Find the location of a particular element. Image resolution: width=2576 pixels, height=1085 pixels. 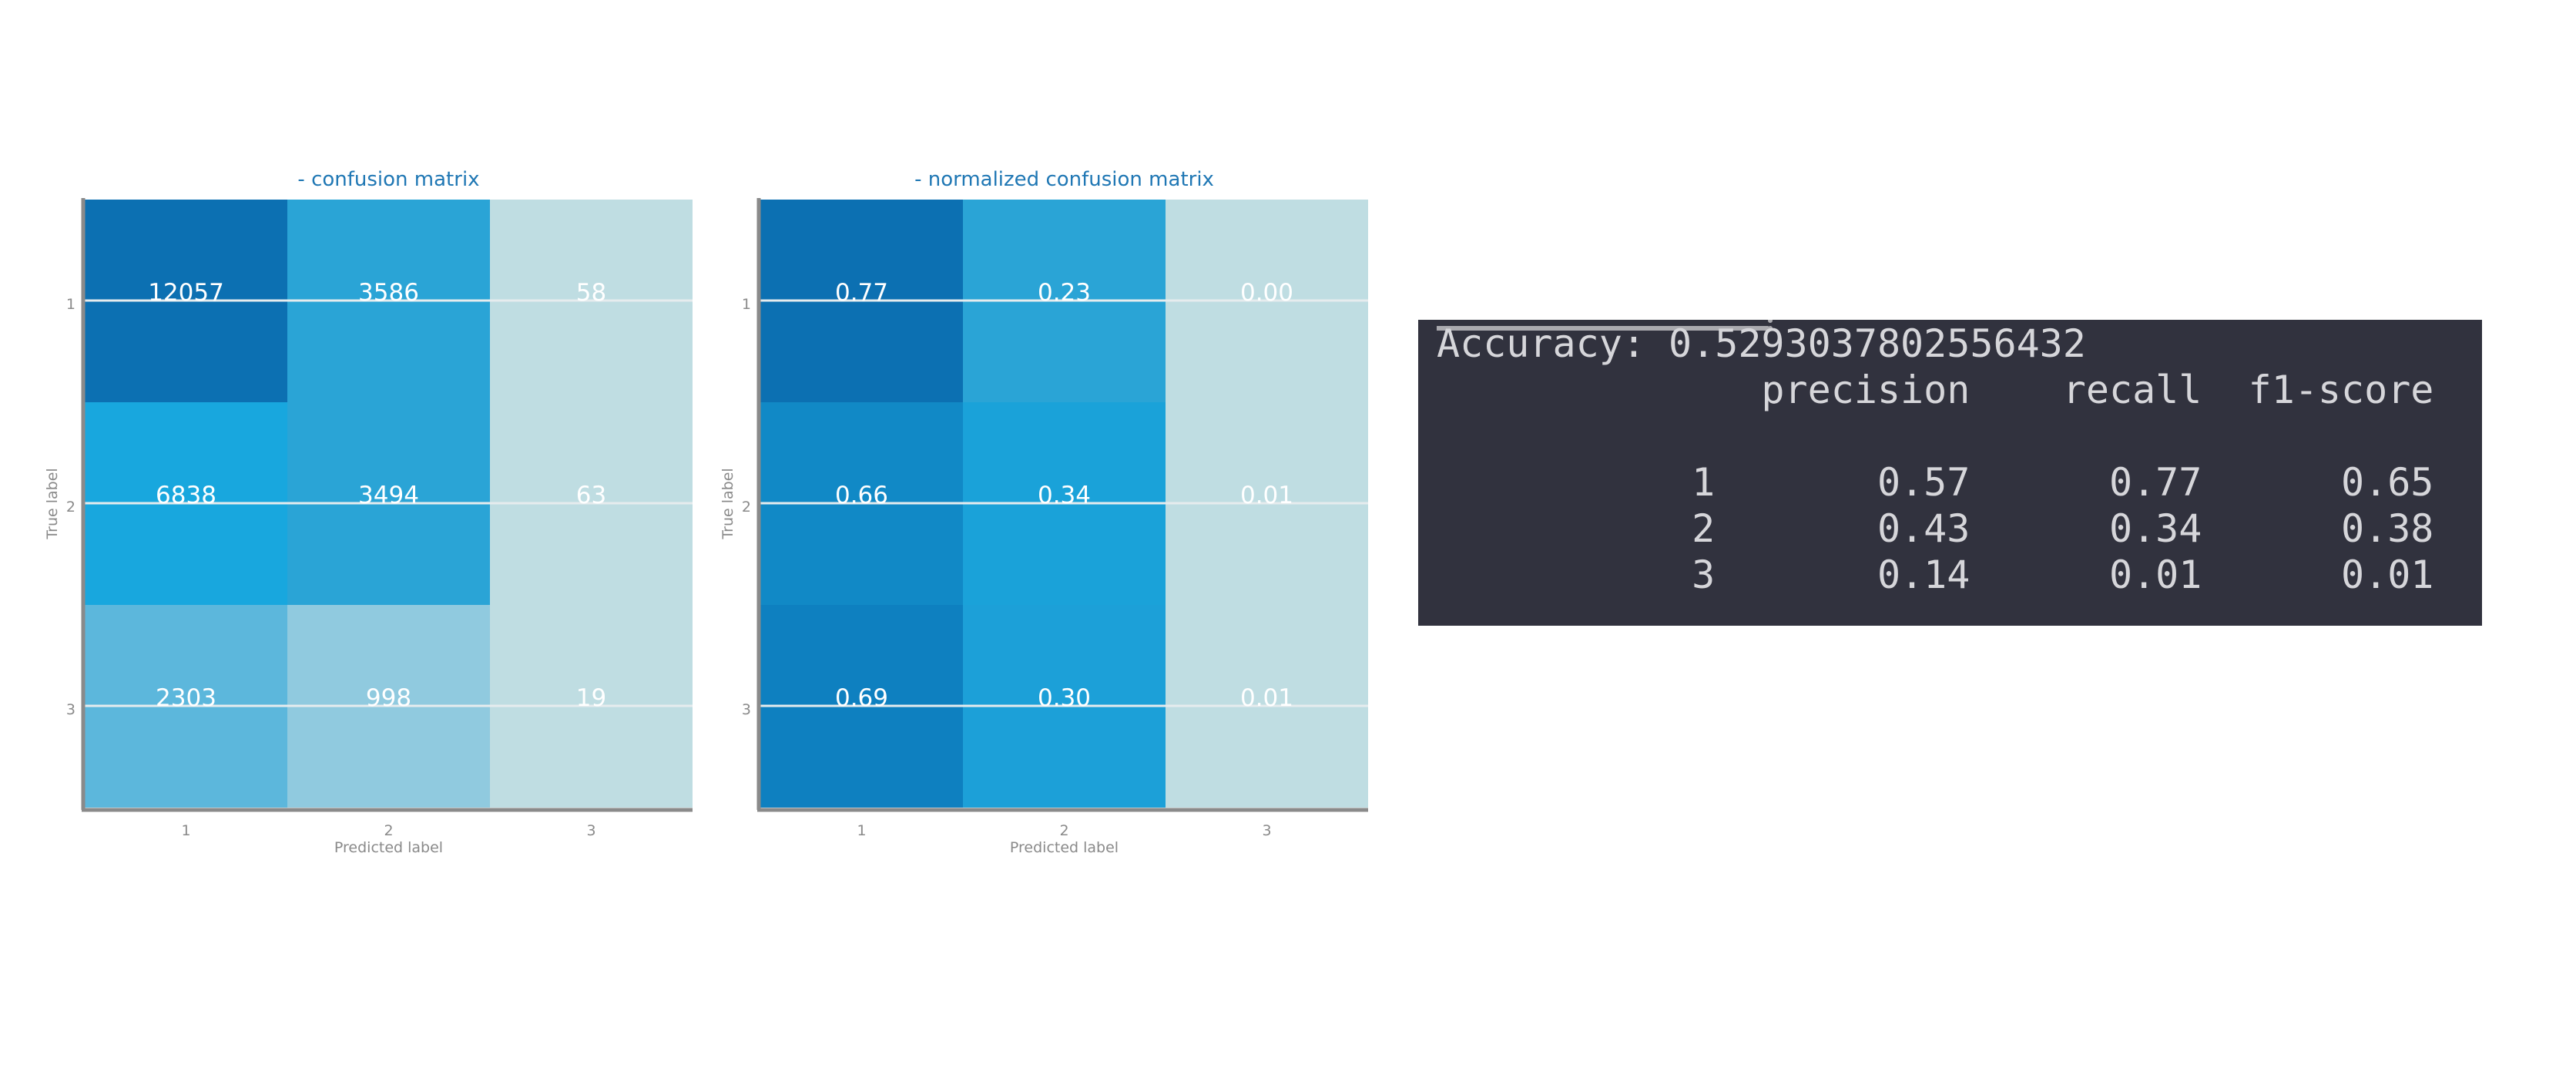

report-row-1: 1 0.57 0.77 0.65 is located at coordinates (1935, 483).